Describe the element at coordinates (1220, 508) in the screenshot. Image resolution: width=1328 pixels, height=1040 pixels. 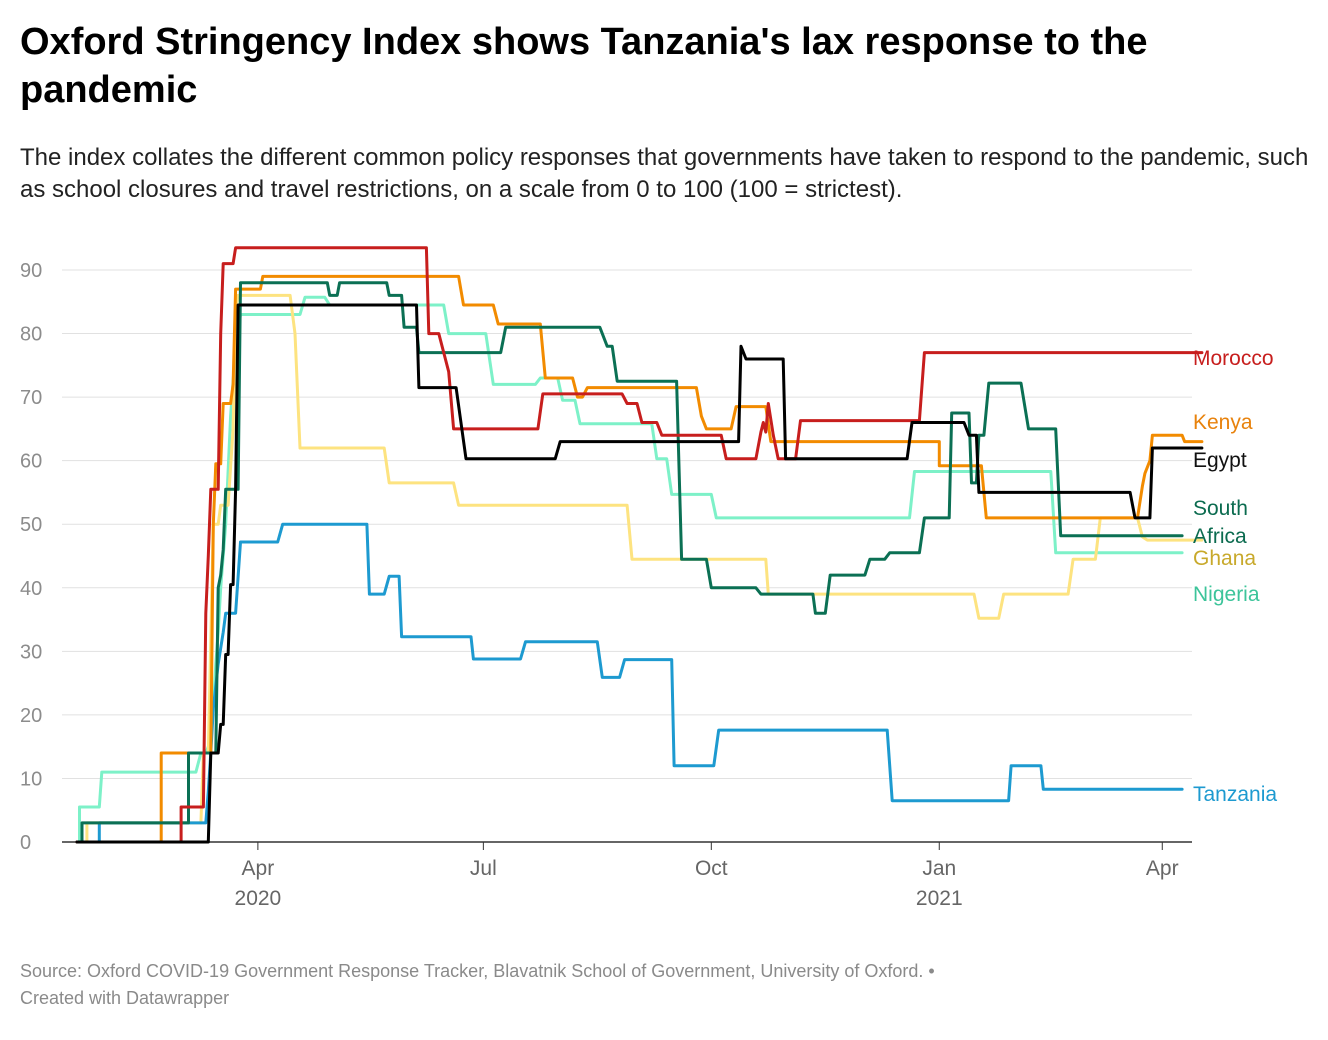
I see `series-label-south-africa: South` at that location.